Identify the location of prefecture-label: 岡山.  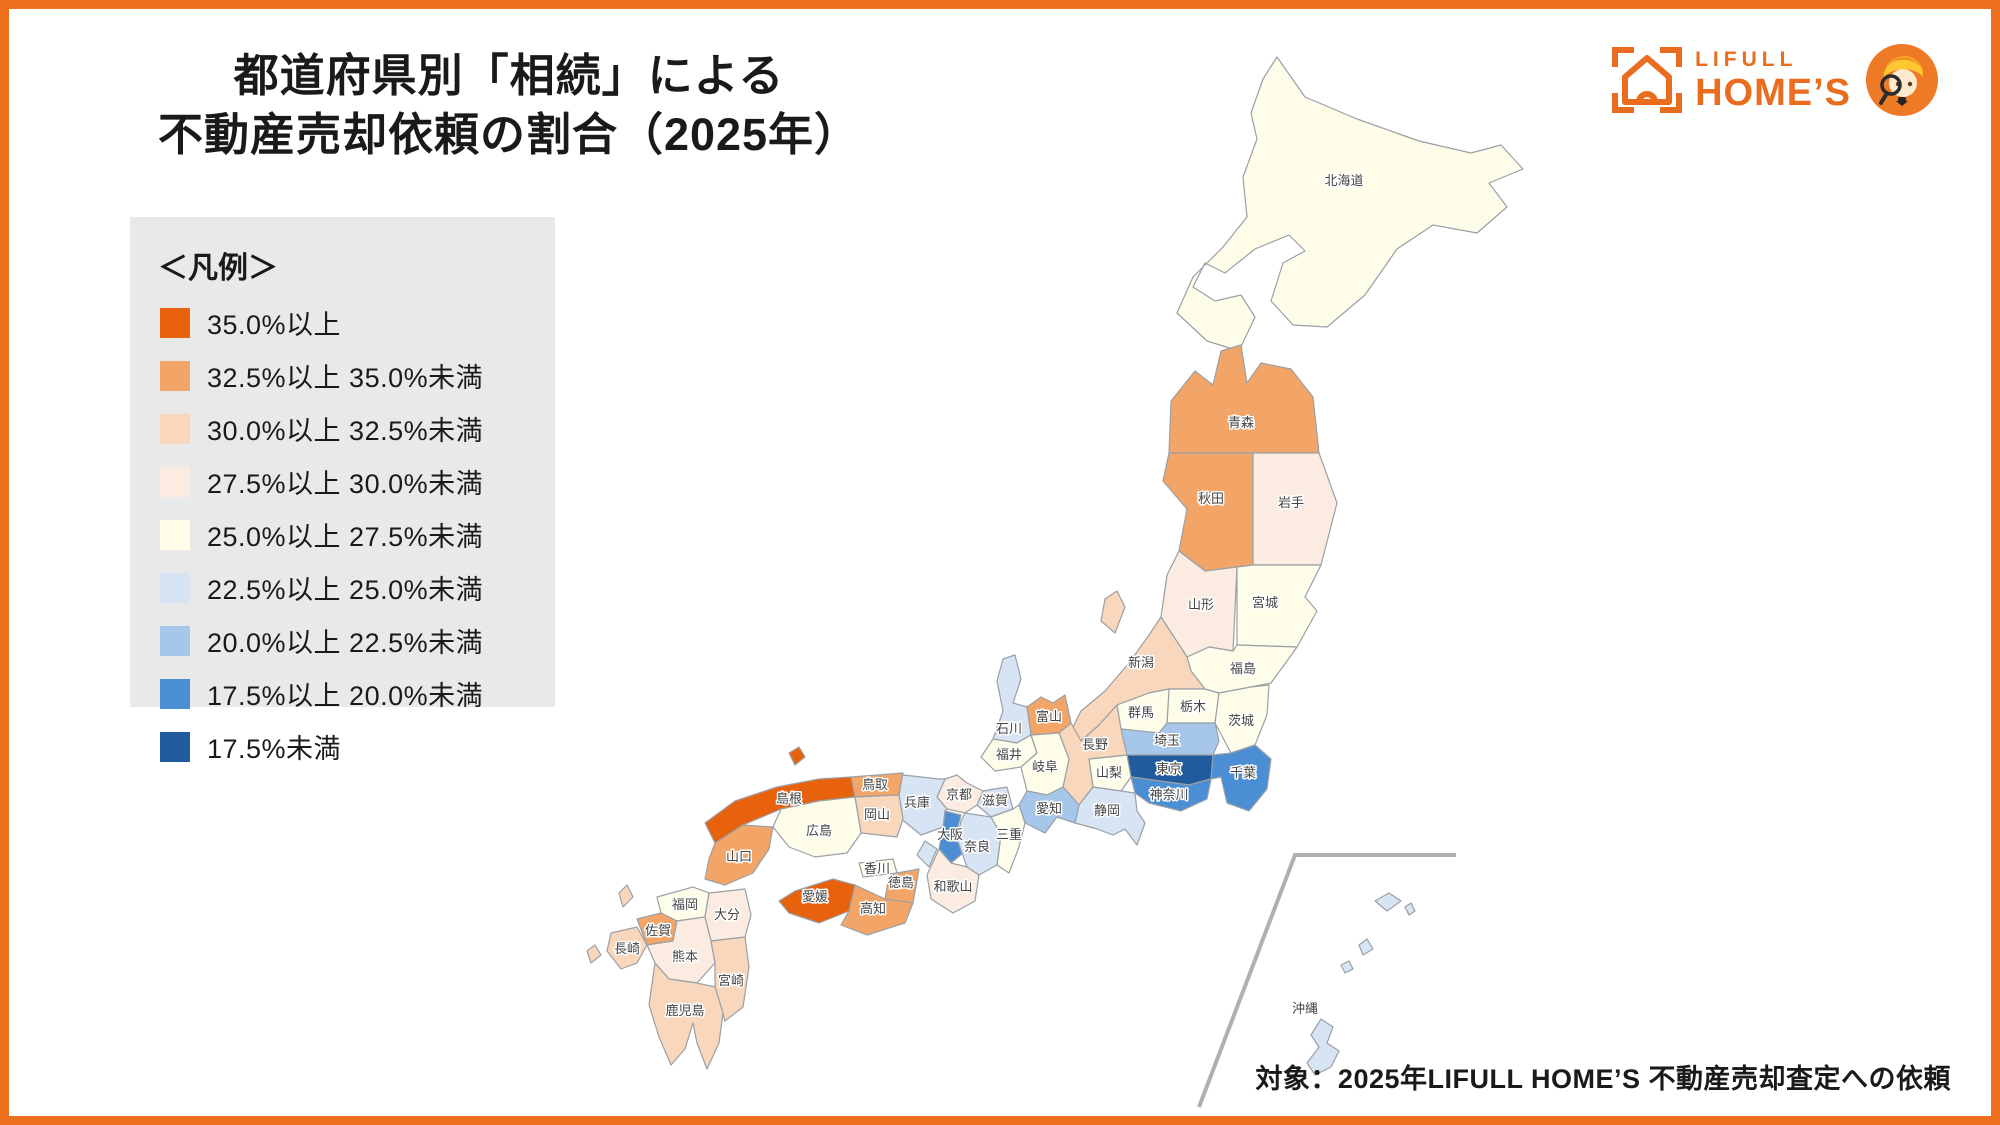
(877, 814).